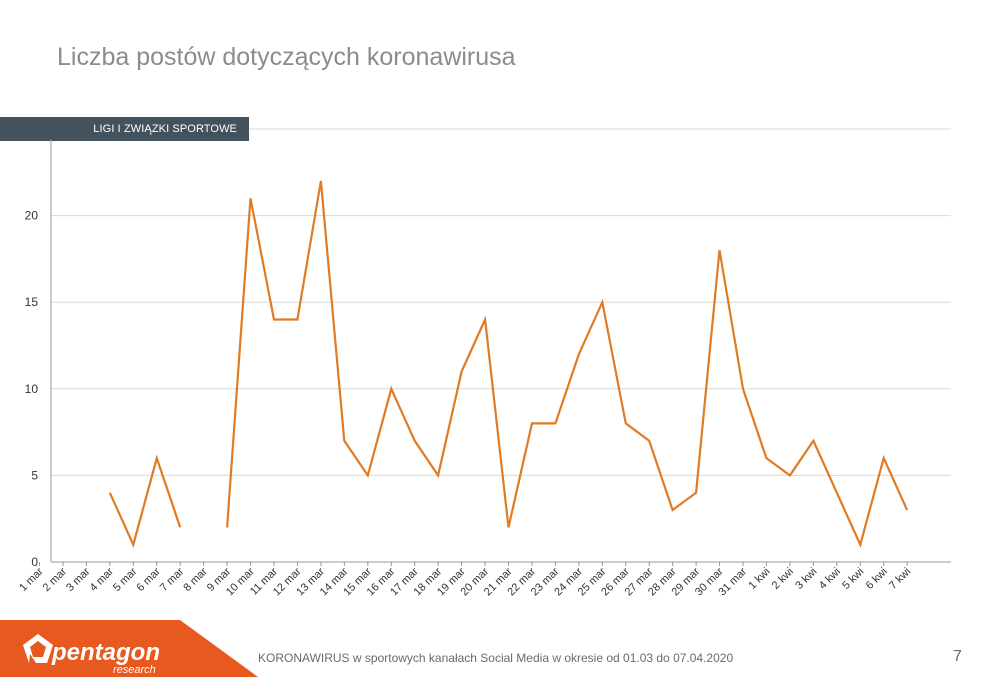  I want to click on logo-wordmark: pentagon, so click(105, 652).